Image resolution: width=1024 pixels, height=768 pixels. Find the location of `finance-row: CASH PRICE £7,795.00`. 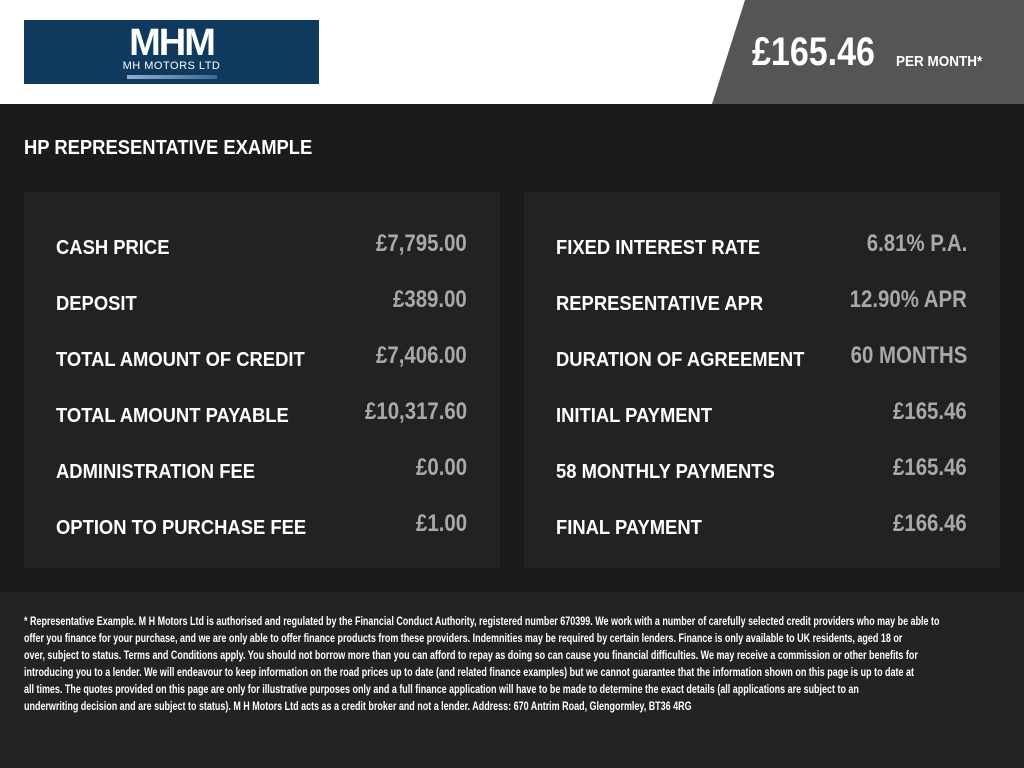

finance-row: CASH PRICE £7,795.00 is located at coordinates (261, 244).